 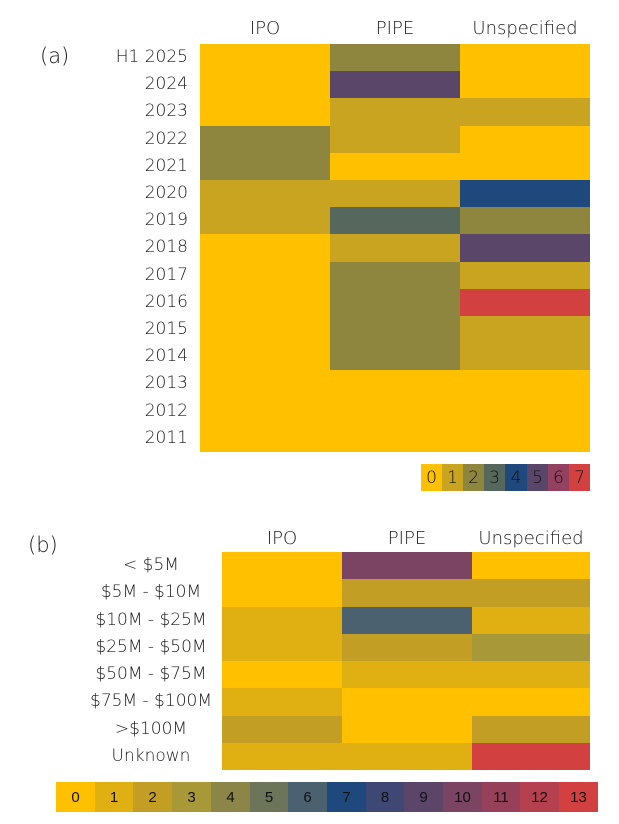 I want to click on row-label: 2020, so click(x=166, y=193).